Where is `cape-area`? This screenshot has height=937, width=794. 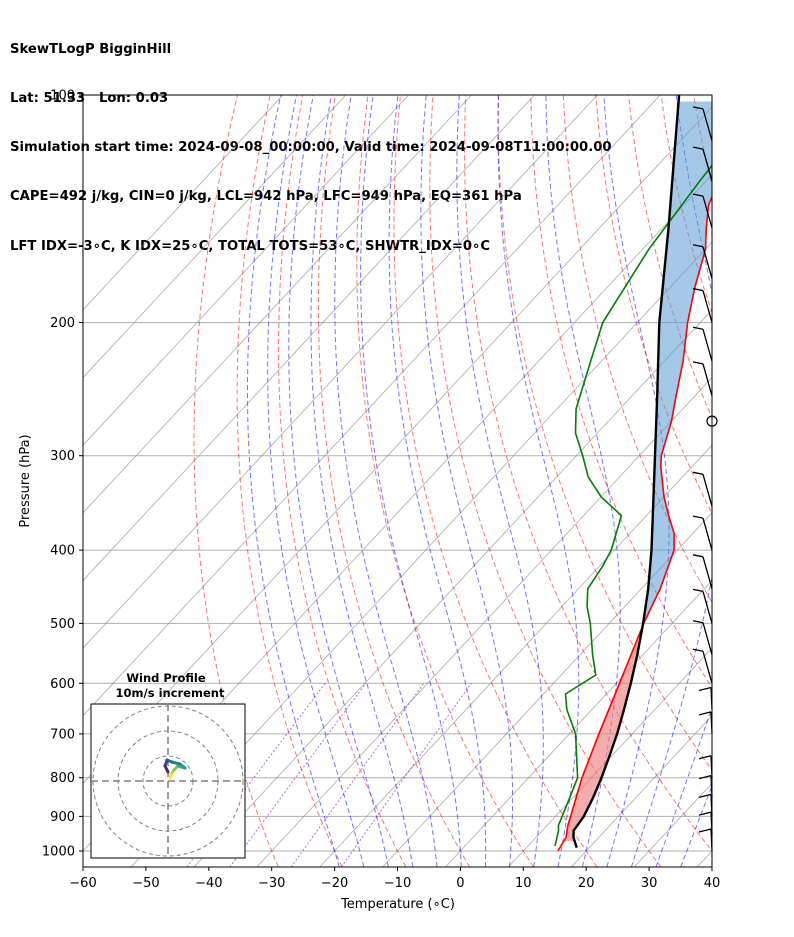 cape-area is located at coordinates (677, 363).